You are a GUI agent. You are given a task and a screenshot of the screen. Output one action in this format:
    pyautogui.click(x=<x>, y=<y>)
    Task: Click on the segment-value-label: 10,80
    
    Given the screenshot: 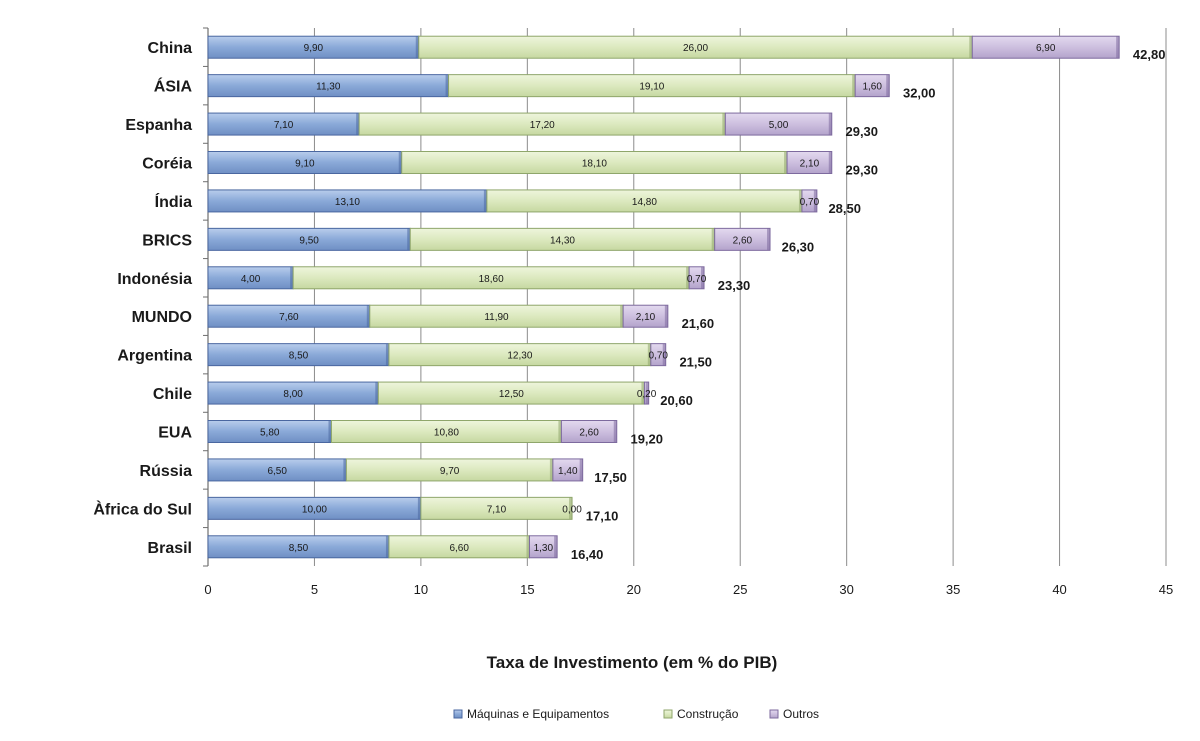 What is the action you would take?
    pyautogui.click(x=446, y=433)
    